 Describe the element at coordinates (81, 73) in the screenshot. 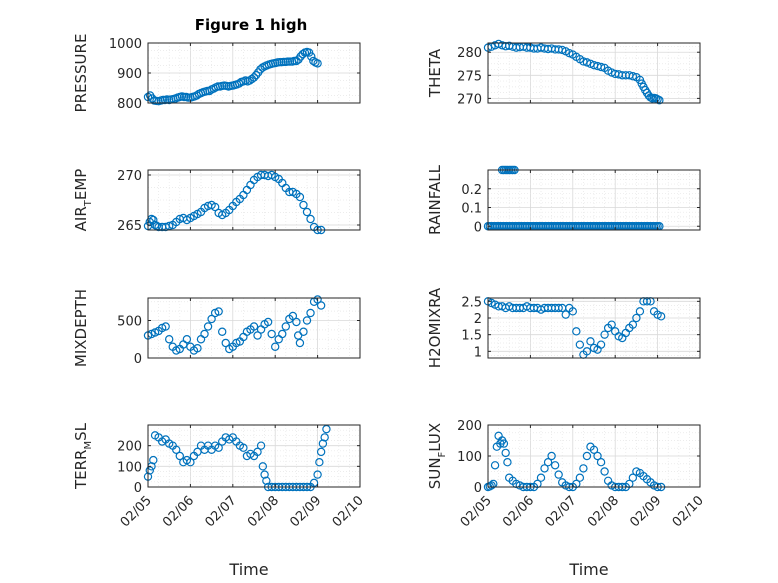

I see `y-axis-label: PRESSURE` at that location.